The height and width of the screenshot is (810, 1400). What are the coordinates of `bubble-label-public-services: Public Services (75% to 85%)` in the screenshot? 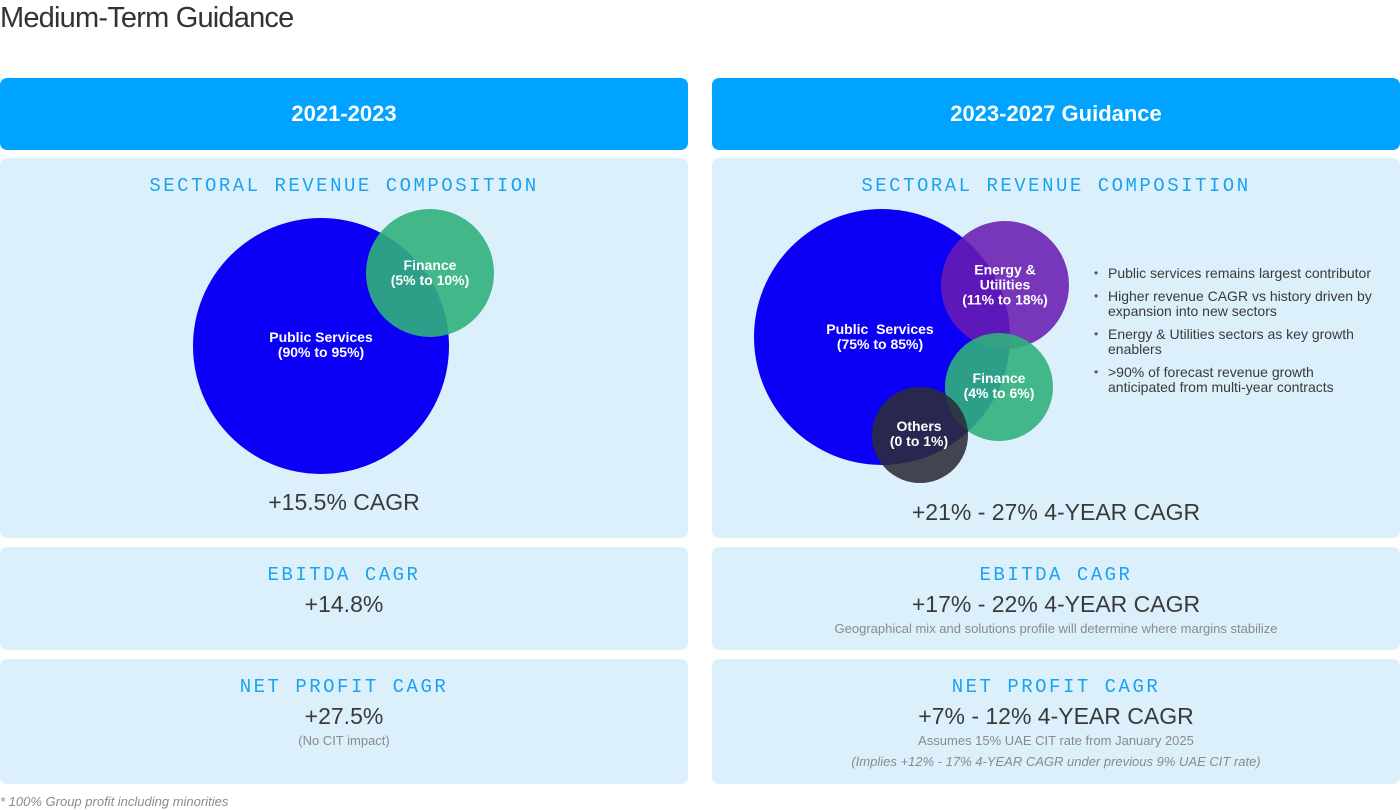 It's located at (880, 336).